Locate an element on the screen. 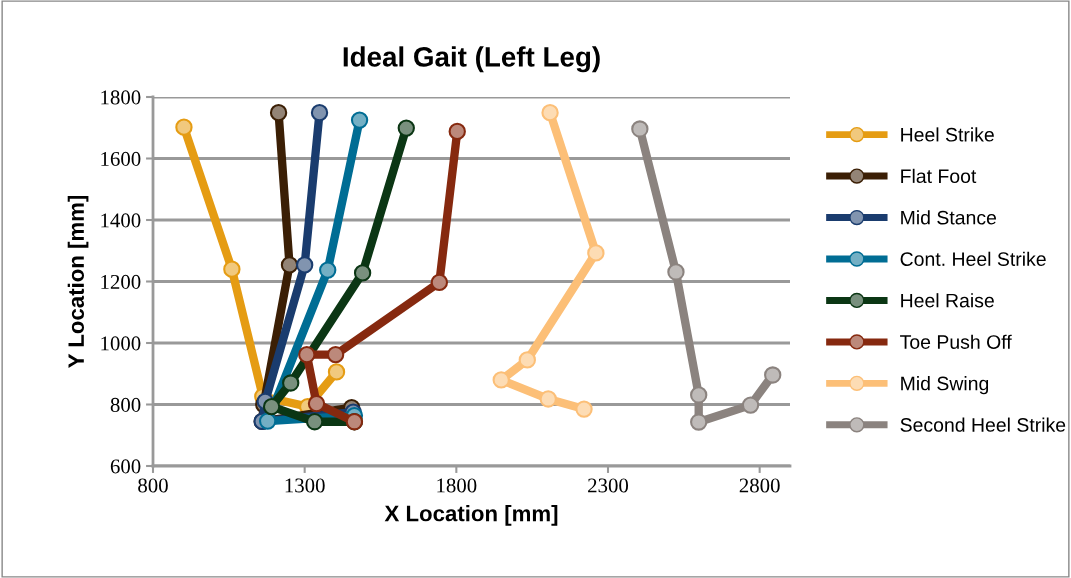 The image size is (1071, 578). x-tick-label: 800 is located at coordinates (153, 485).